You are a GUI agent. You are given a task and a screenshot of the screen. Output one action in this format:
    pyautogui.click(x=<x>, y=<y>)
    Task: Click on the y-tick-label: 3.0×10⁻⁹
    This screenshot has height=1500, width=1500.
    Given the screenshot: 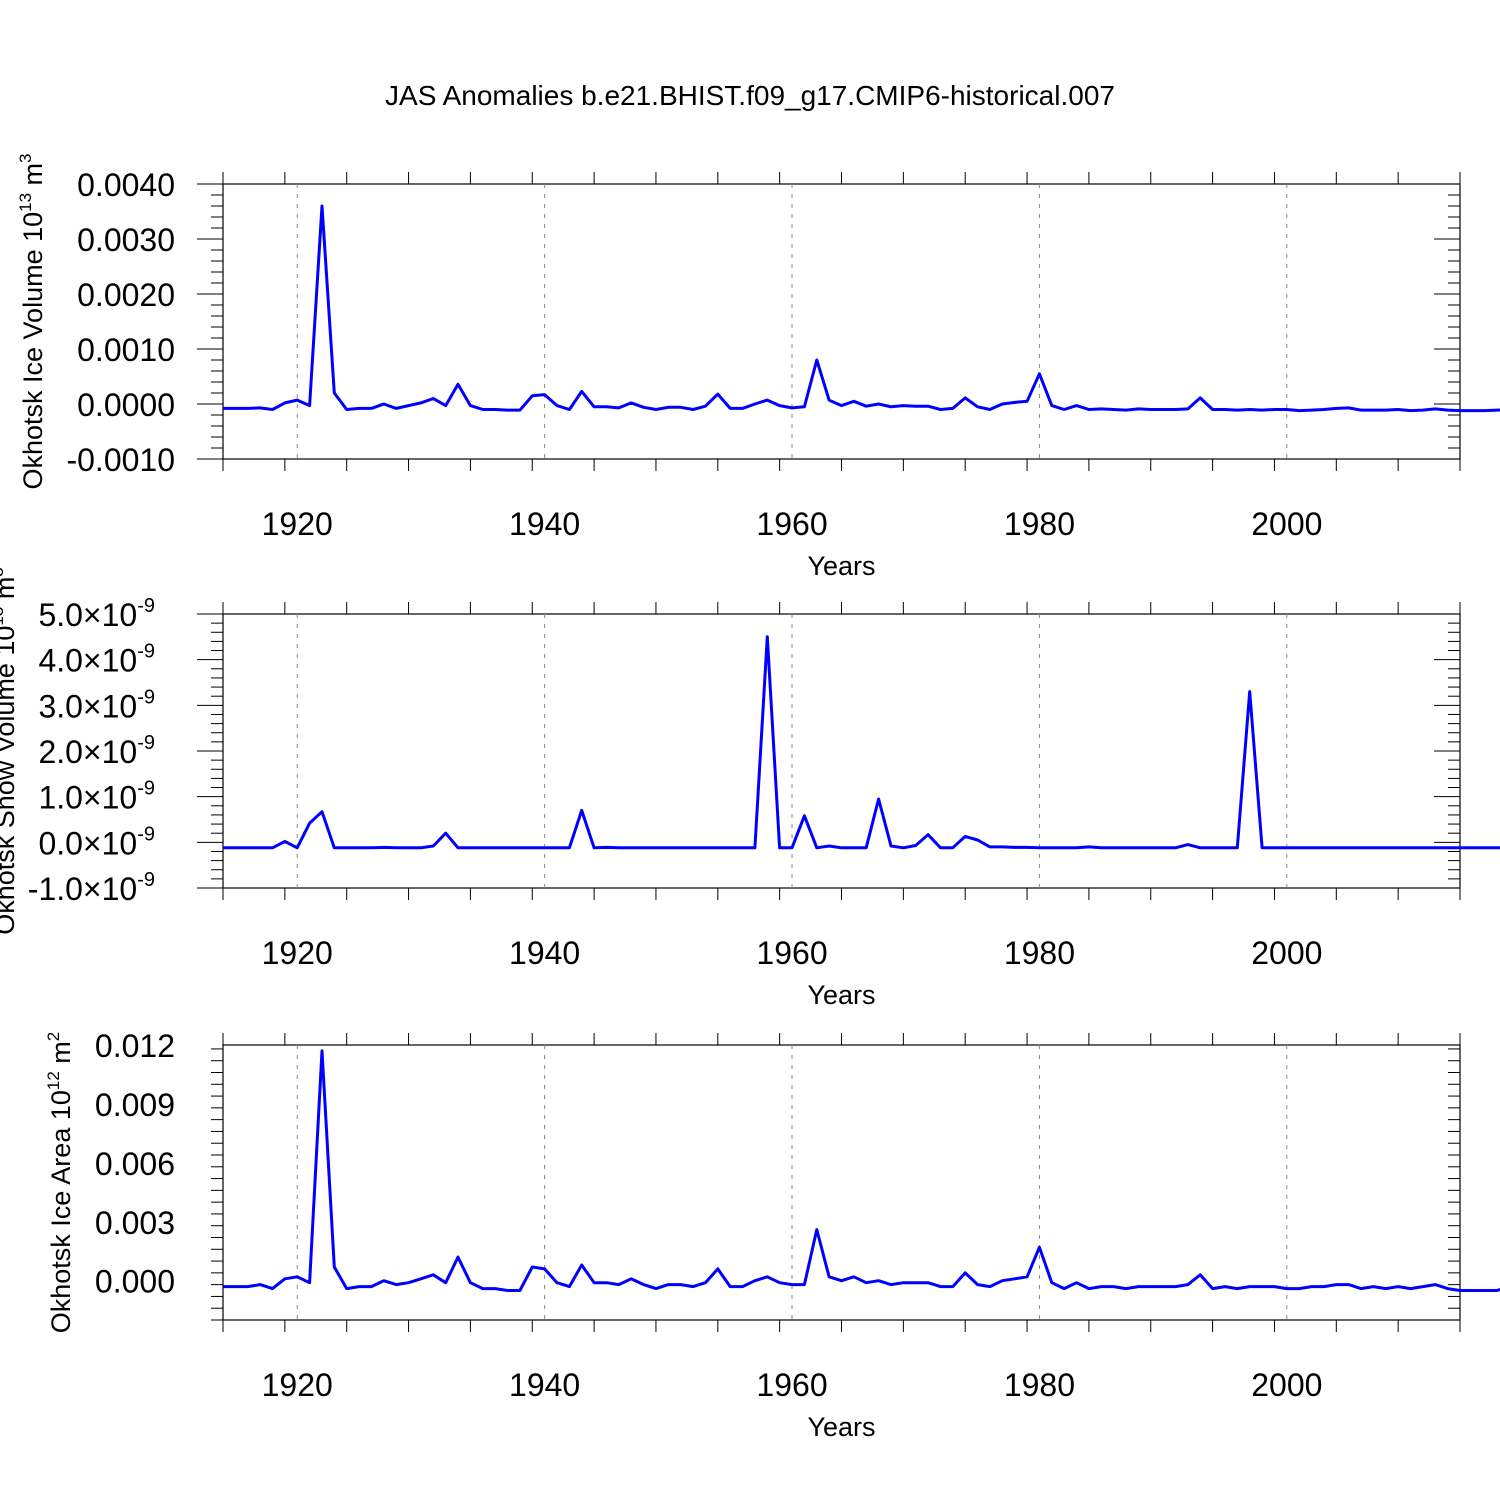 What is the action you would take?
    pyautogui.click(x=96, y=705)
    